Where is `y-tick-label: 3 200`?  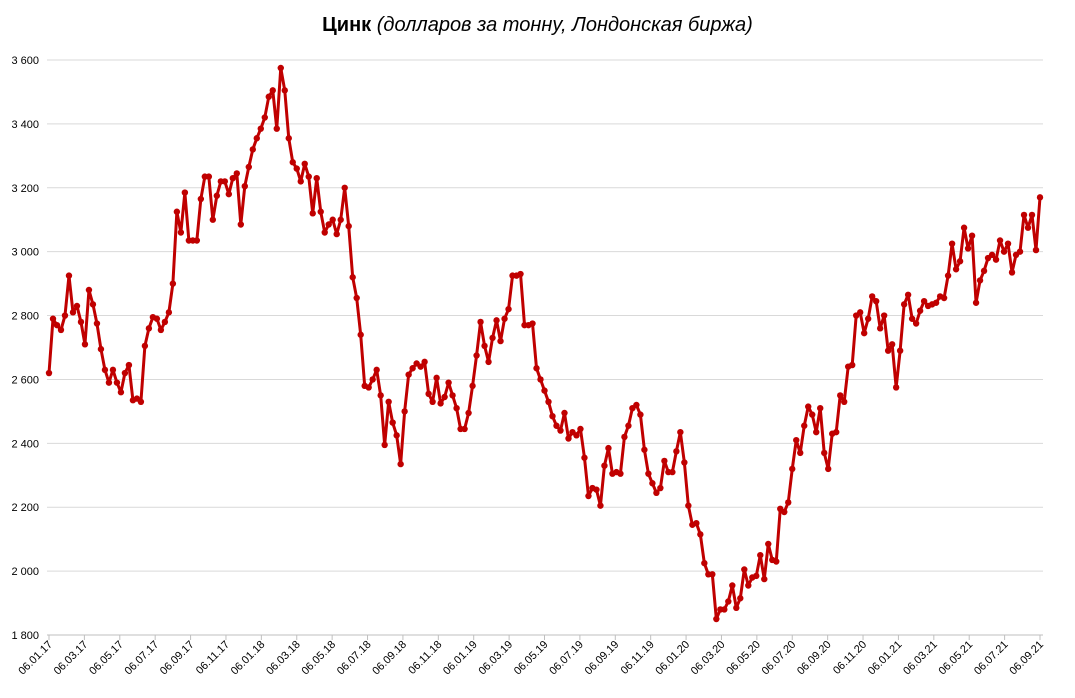
y-tick-label: 3 200 is located at coordinates (25, 189).